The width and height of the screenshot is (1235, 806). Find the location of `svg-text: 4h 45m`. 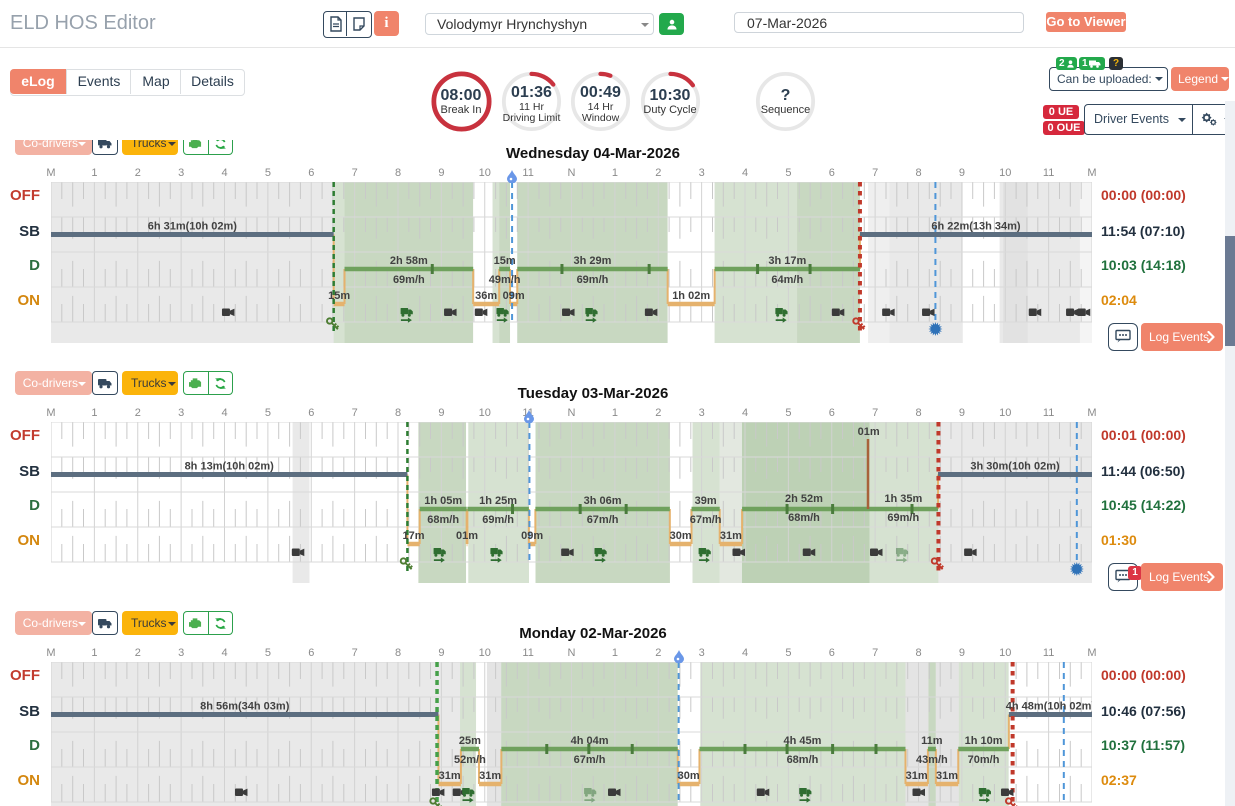

svg-text: 4h 45m is located at coordinates (803, 741).